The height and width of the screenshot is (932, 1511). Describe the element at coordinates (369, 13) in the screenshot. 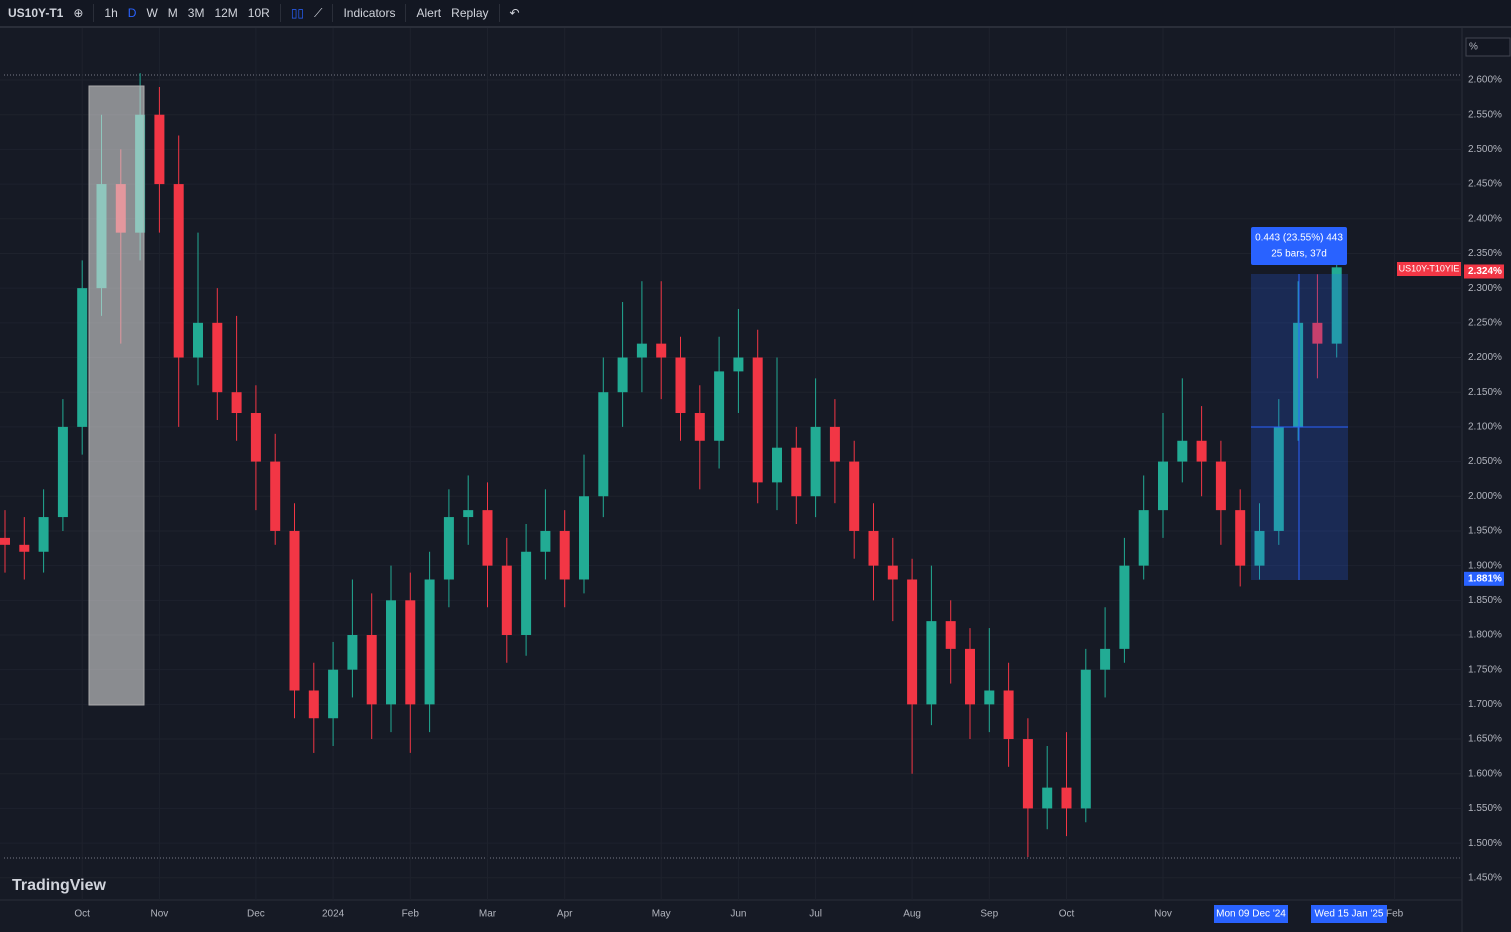

I see `indicators: Indicators` at that location.